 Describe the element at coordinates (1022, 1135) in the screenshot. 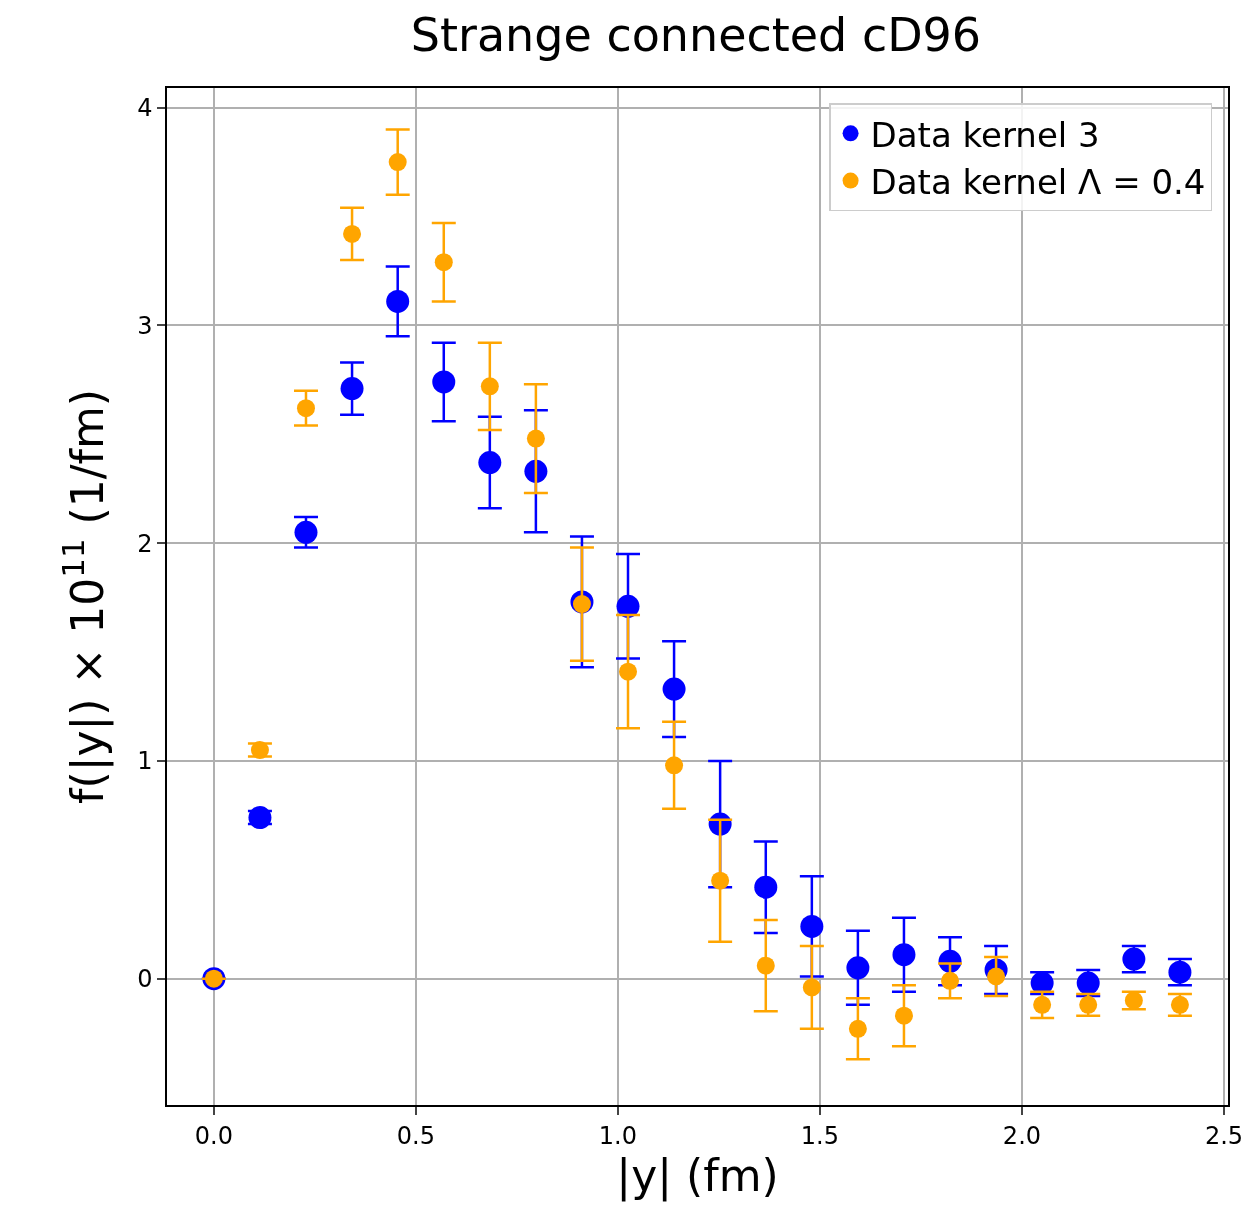

I see `x-tick-label: 2.0` at that location.